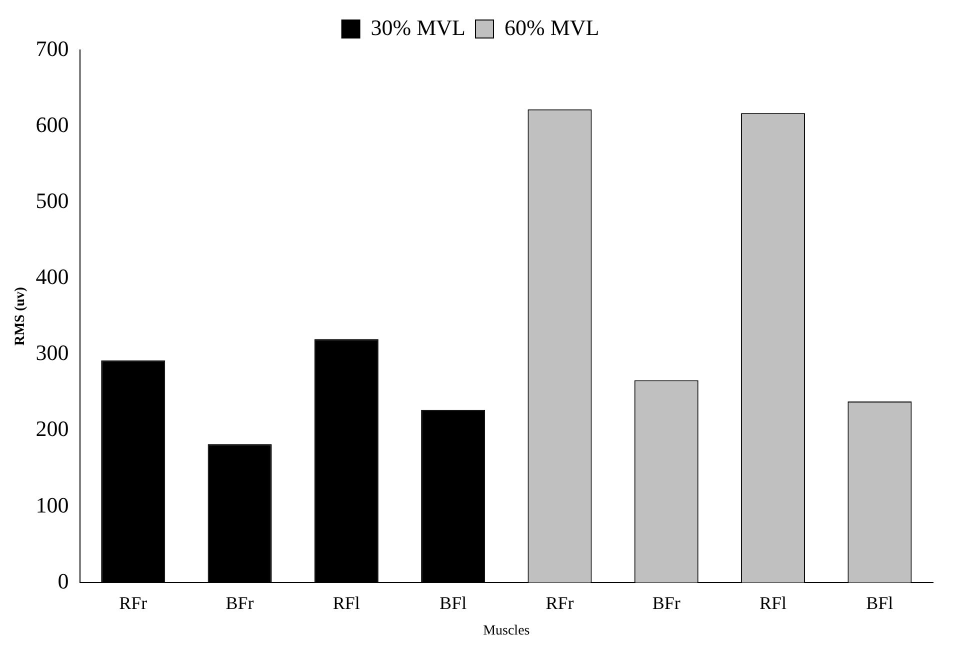  What do you see at coordinates (506, 630) in the screenshot?
I see `x-axis-title: Muscles` at bounding box center [506, 630].